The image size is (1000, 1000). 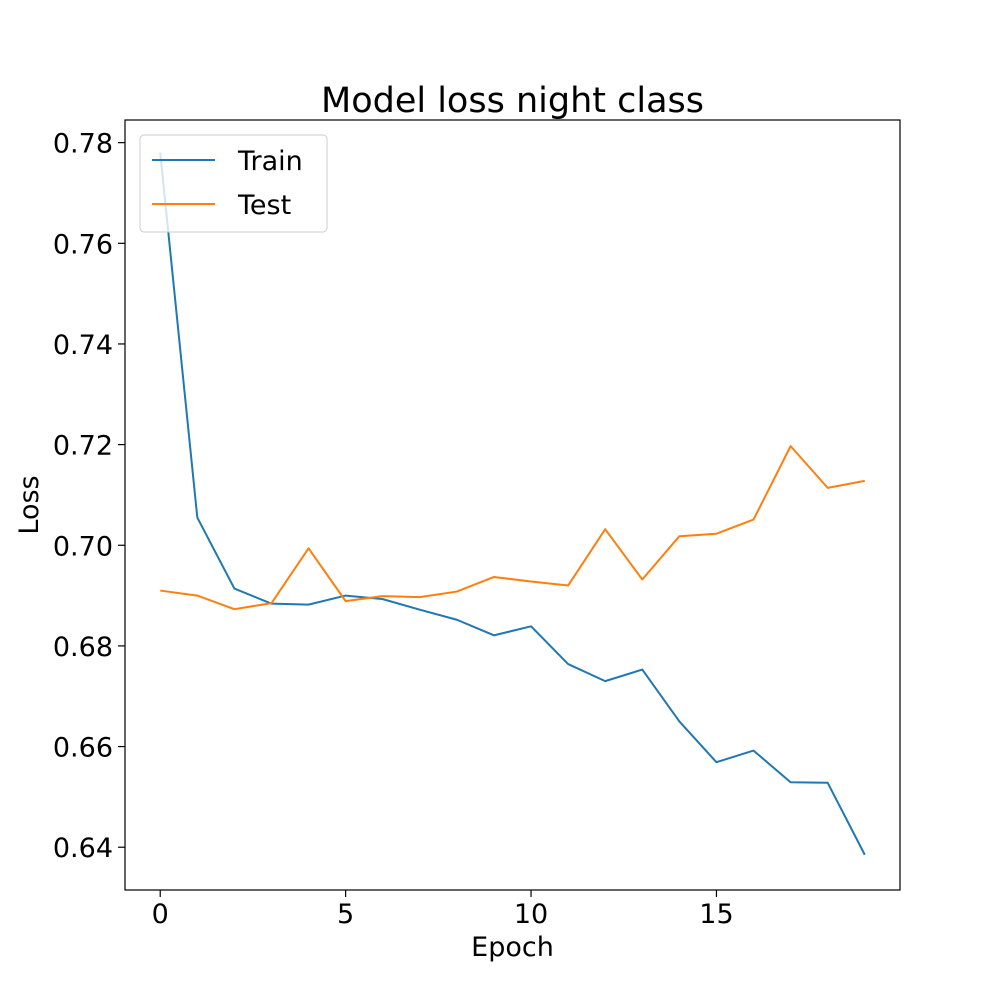 What do you see at coordinates (233, 183) in the screenshot?
I see `legend: Train Test` at bounding box center [233, 183].